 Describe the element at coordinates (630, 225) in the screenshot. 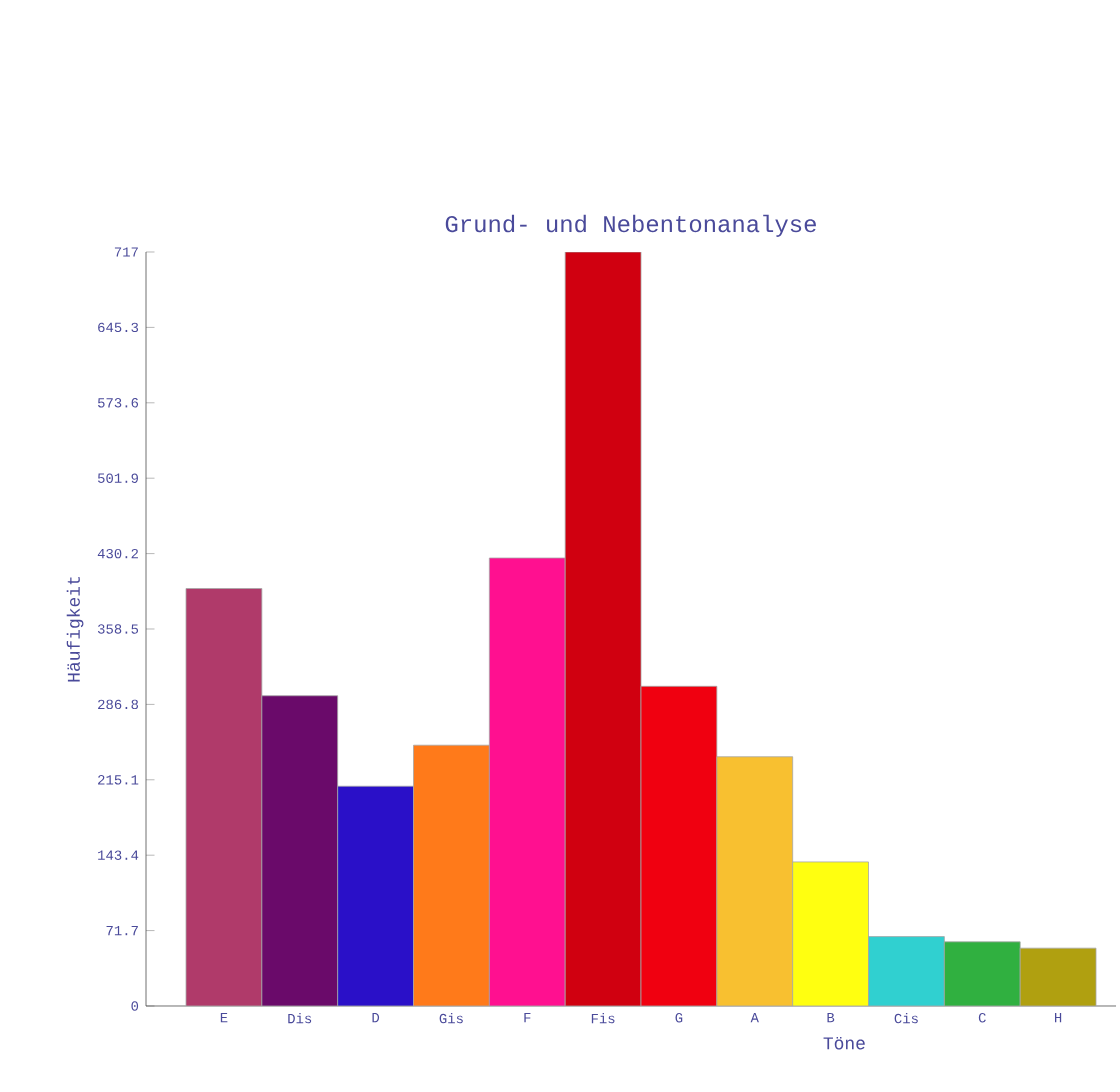

I see `chart-title: Grund- und Nebentonanalyse` at that location.